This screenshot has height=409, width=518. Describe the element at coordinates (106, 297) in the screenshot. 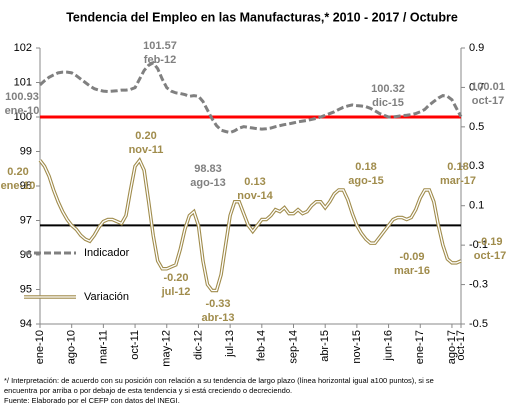

I see `legend-label: Variación` at that location.